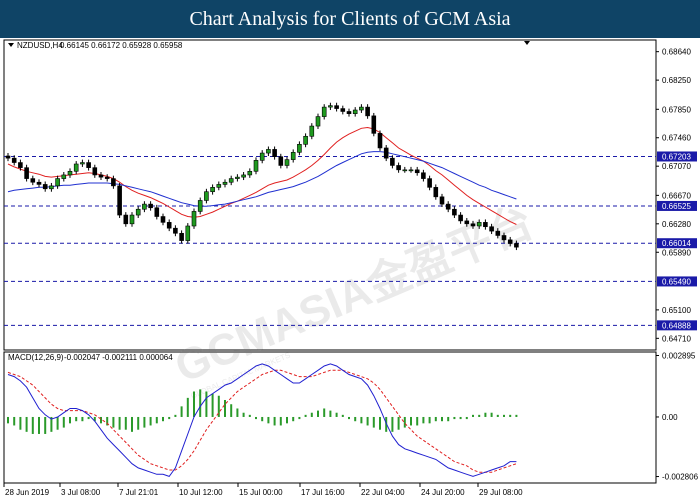 Image resolution: width=700 pixels, height=500 pixels. What do you see at coordinates (121, 45) in the screenshot?
I see `ohlc-values: 0.66145 0.66172 0.65928 0.65958` at bounding box center [121, 45].